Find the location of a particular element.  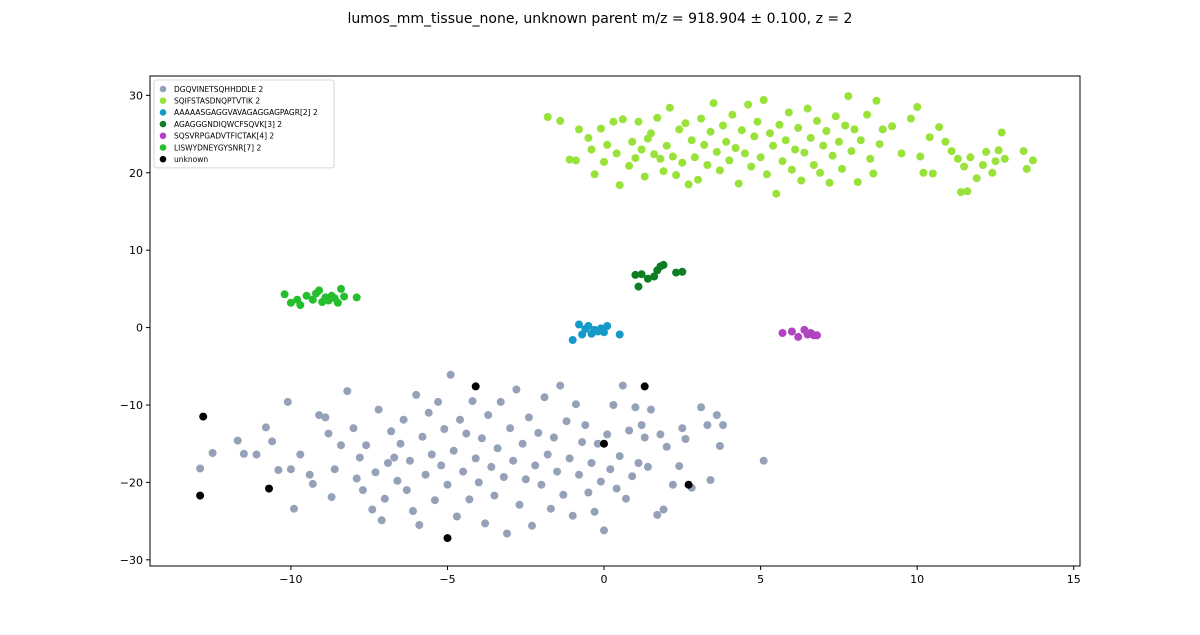

x-tick-label: 15 is located at coordinates (1074, 579).